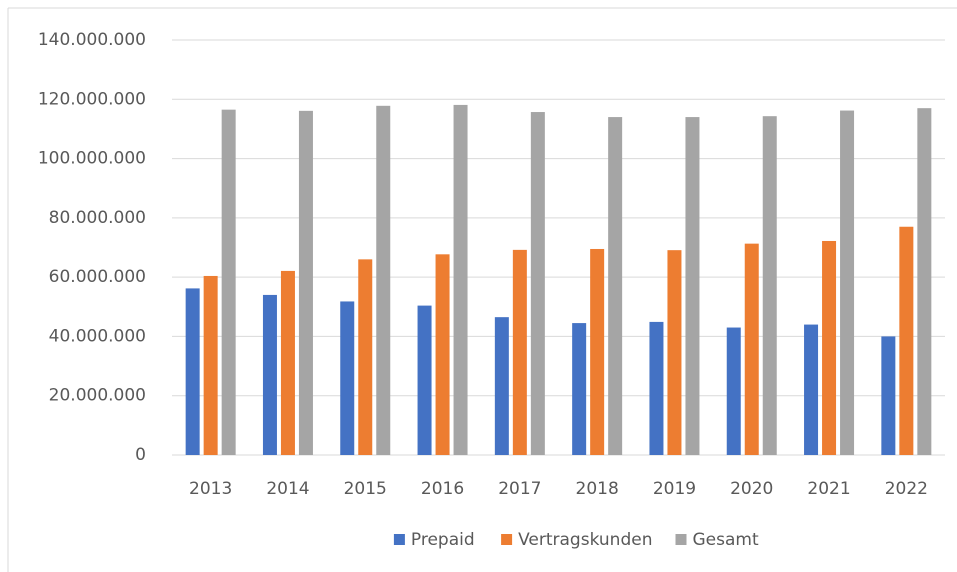  I want to click on x-tick-label: 2018, so click(597, 489).